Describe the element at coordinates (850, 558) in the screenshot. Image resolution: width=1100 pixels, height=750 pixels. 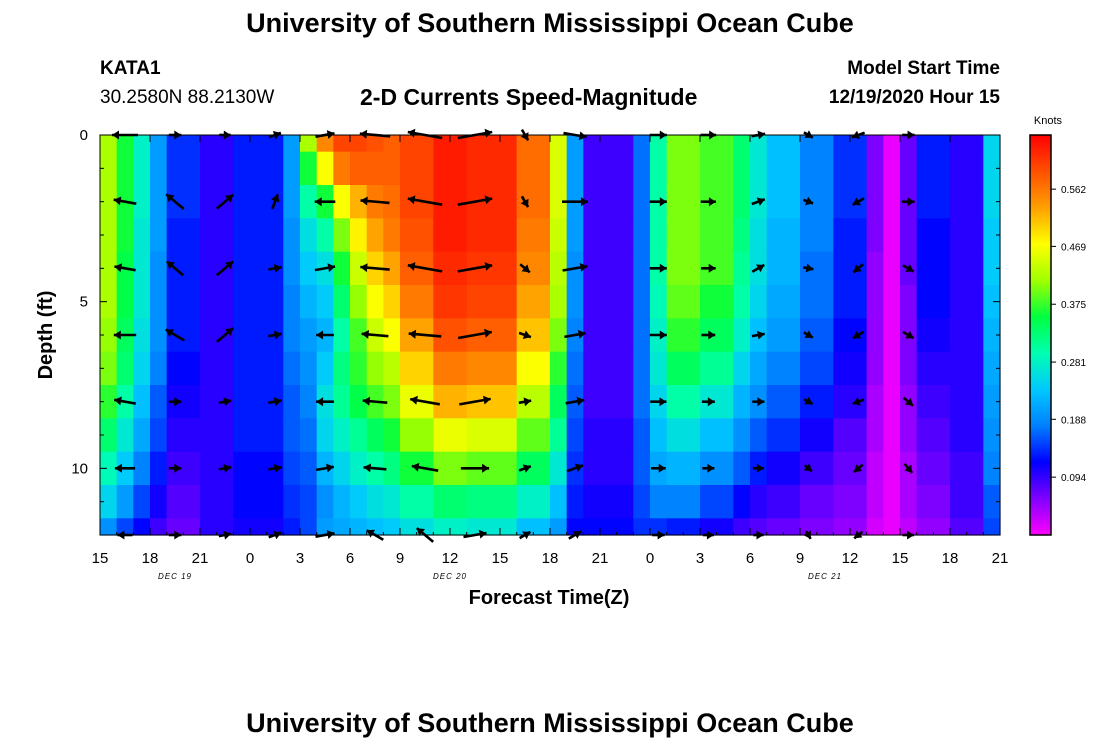
I see `x-tick-label: 12` at that location.